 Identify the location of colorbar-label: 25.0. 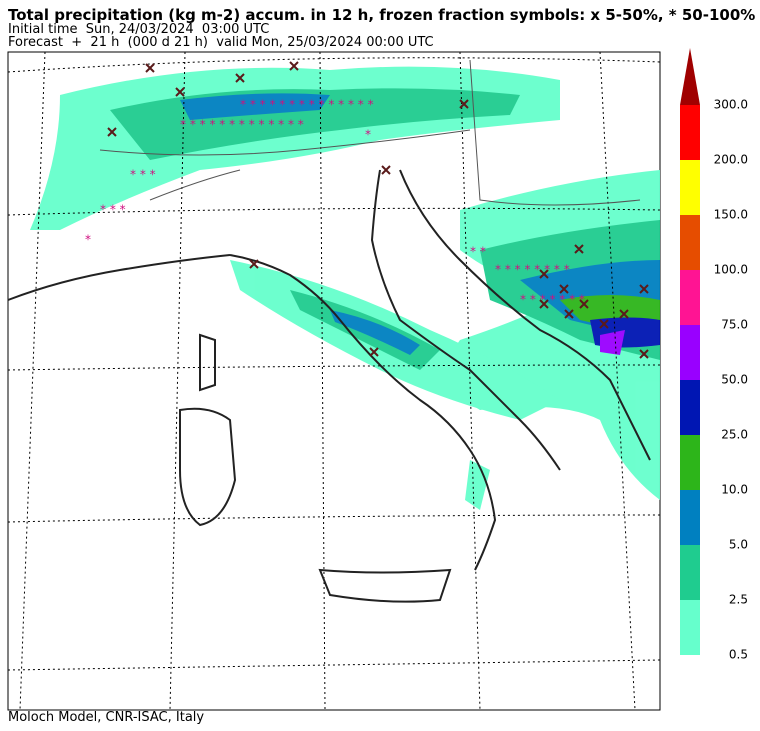
(734, 435).